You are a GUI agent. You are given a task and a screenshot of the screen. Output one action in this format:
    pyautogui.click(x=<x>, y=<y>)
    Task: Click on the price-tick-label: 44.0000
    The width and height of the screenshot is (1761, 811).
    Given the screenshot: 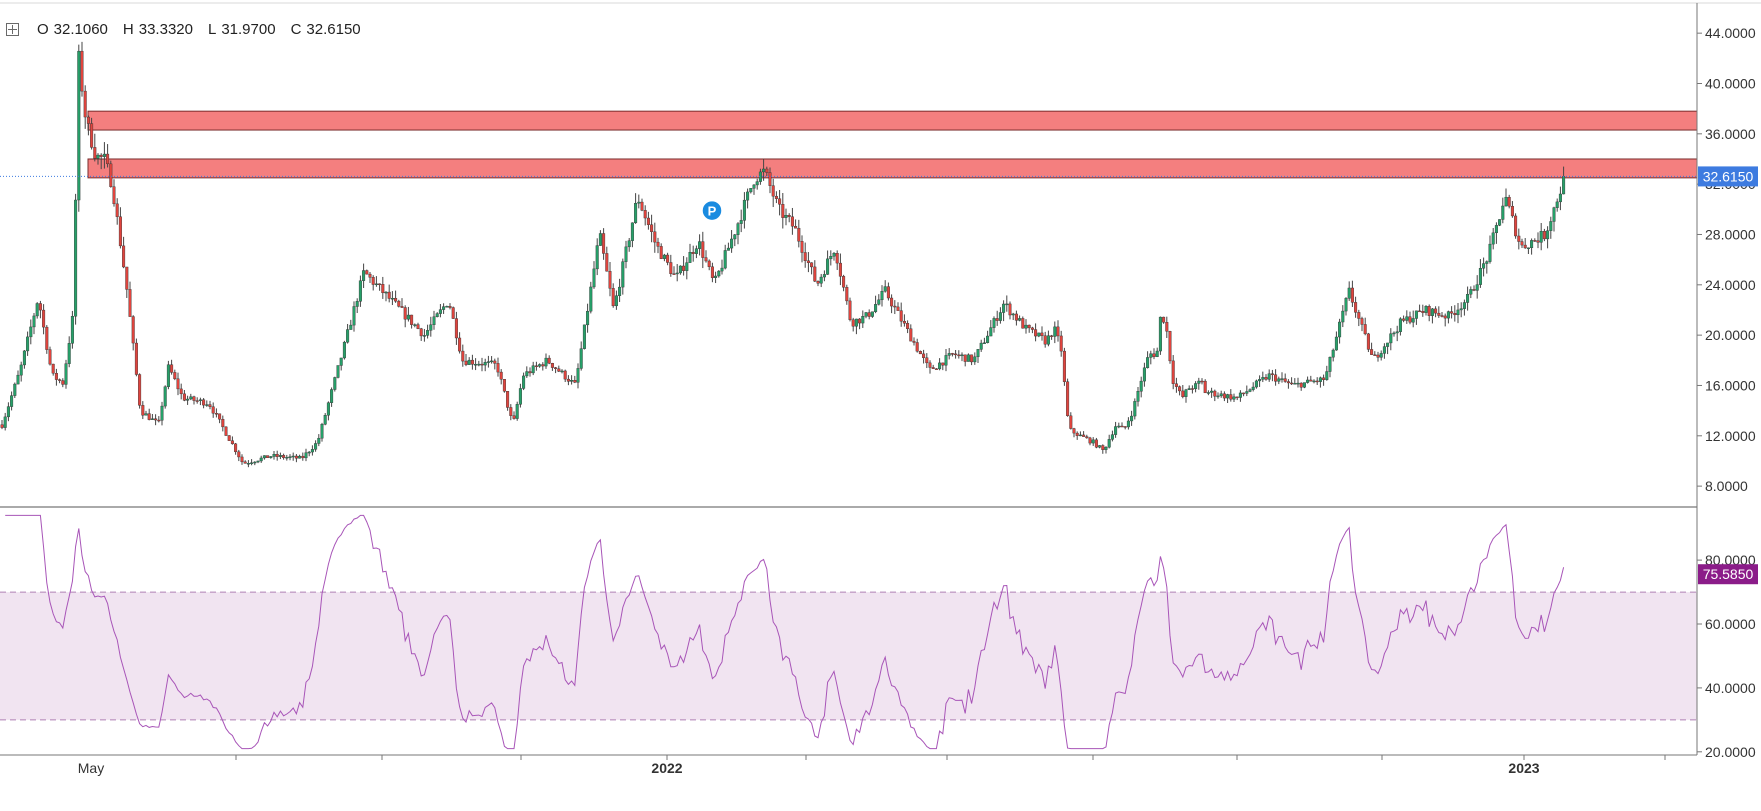 What is the action you would take?
    pyautogui.click(x=1730, y=33)
    